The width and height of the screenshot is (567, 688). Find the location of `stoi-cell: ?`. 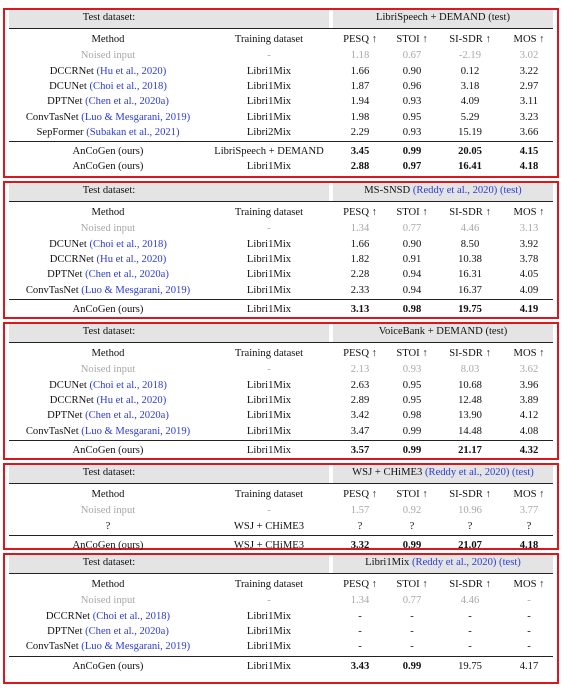

stoi-cell: ? is located at coordinates (412, 526).